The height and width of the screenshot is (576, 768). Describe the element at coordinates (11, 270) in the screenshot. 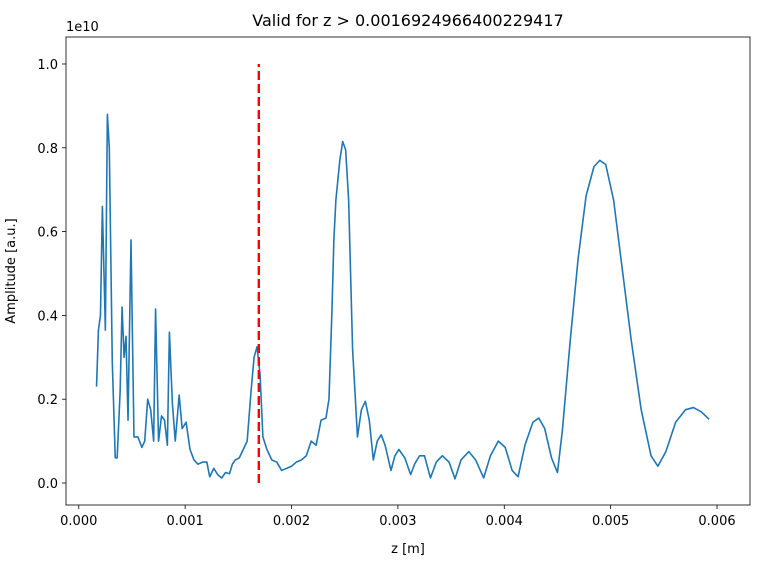

I see `y-axis-label: Amplitude [a.u.]` at that location.